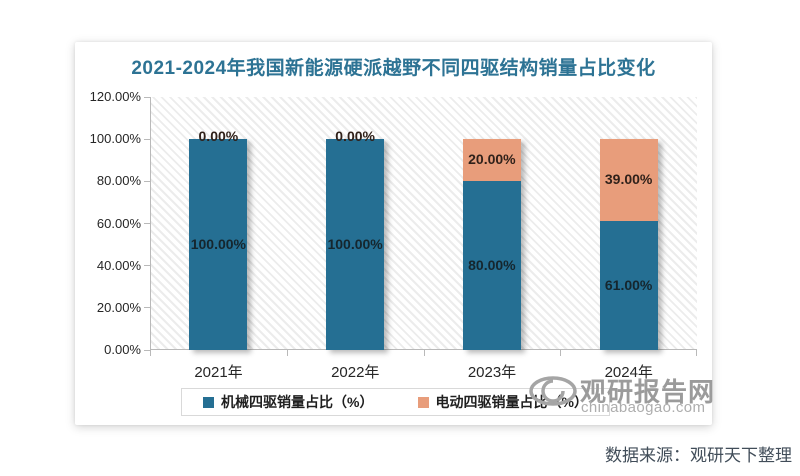 This screenshot has height=476, width=800. Describe the element at coordinates (118, 181) in the screenshot. I see `y-axis-label: 80.00%` at that location.